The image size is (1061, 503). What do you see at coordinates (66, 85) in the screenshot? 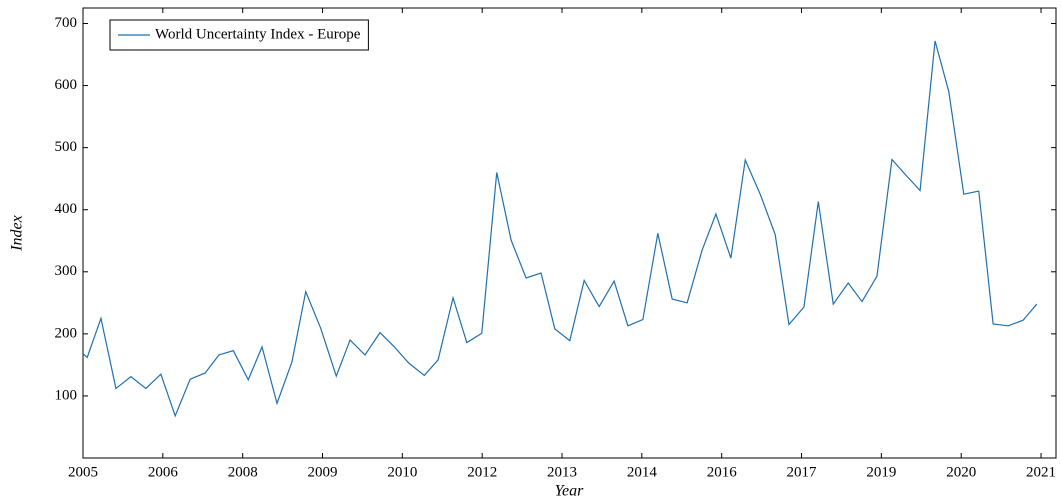
I see `y-tick-label: 600` at bounding box center [66, 85].